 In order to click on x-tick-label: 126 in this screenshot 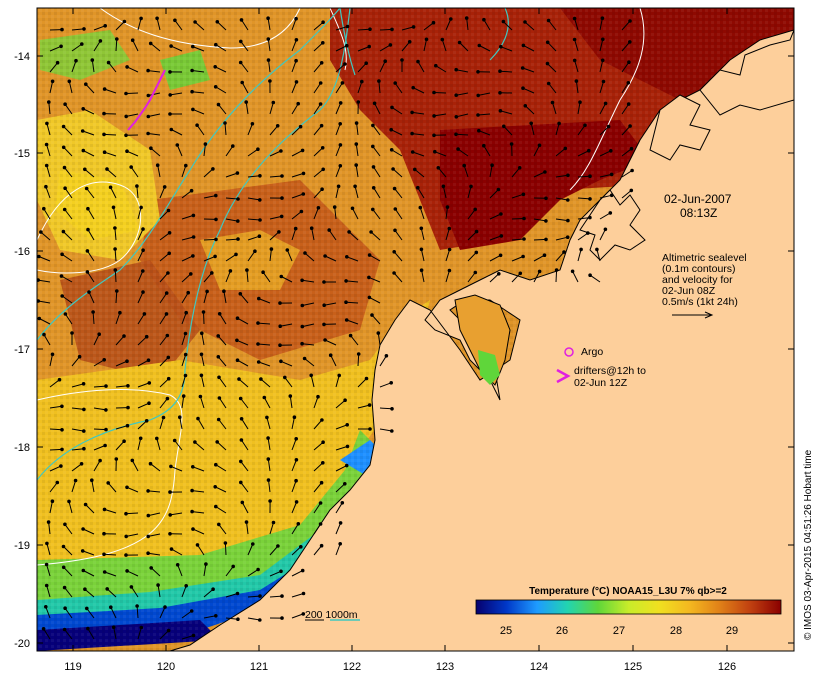, I will do `click(727, 667)`.